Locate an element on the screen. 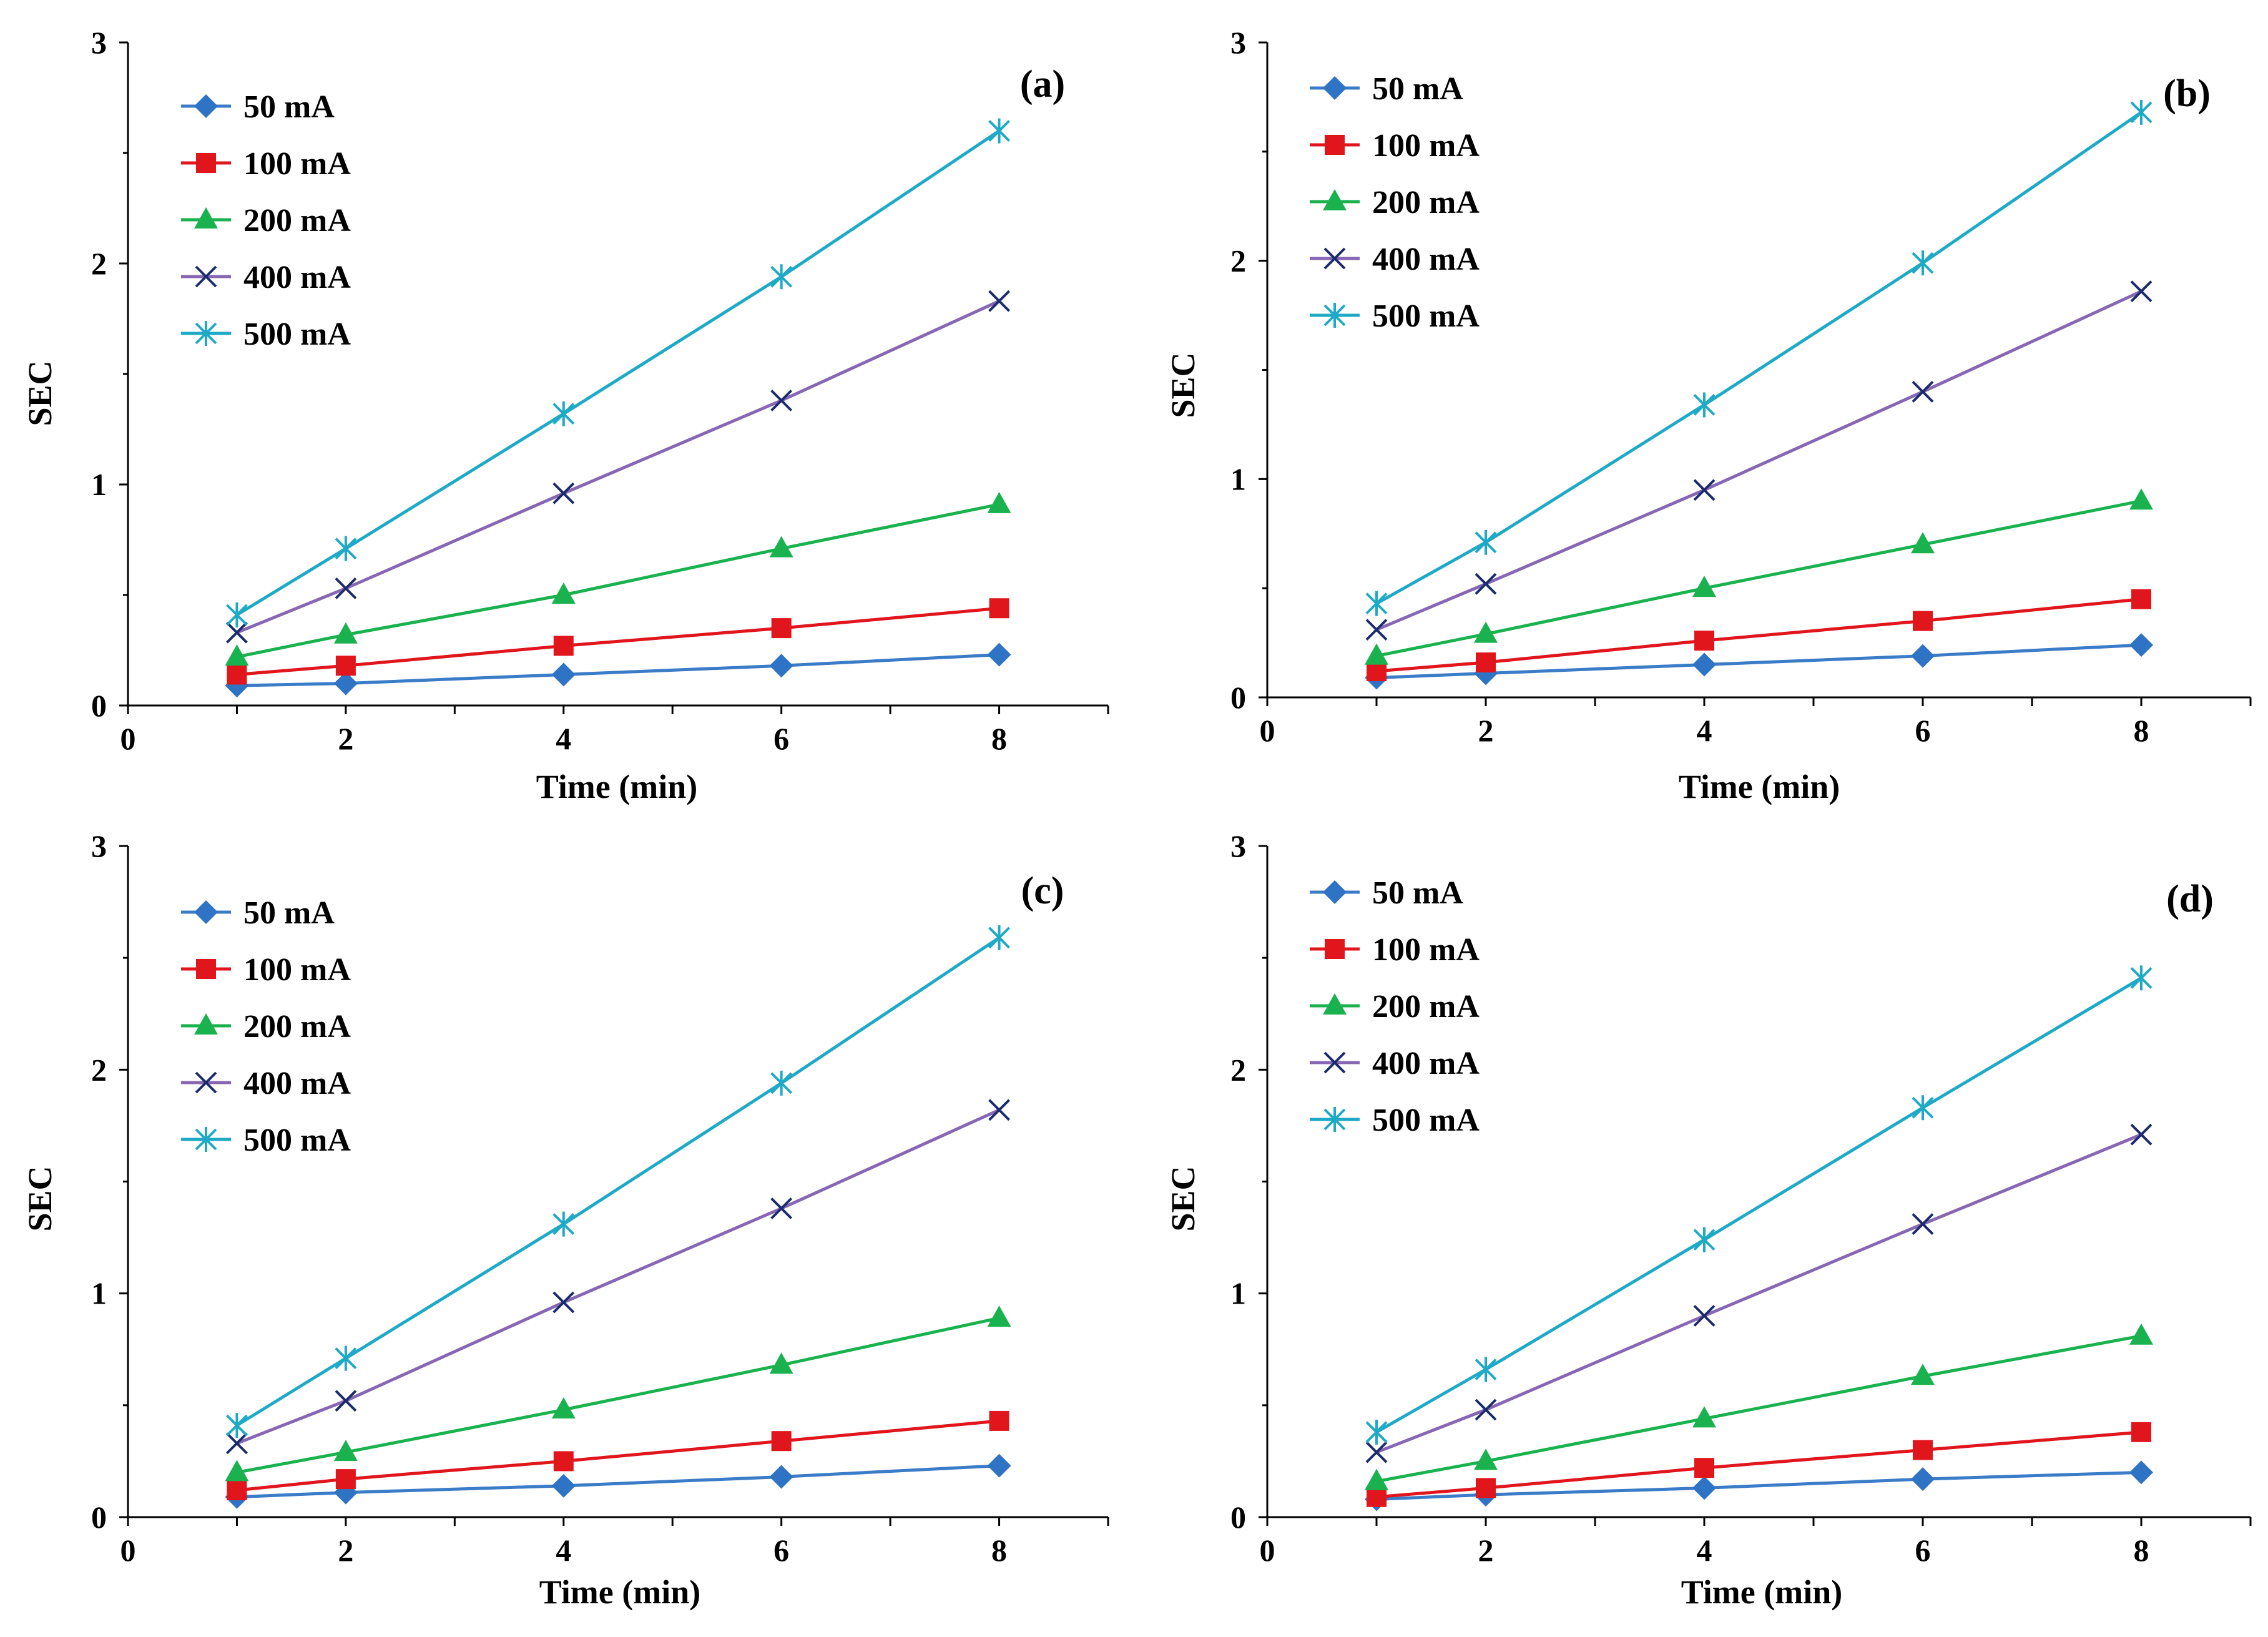 The image size is (2268, 1637). panel-label: (b) is located at coordinates (2187, 94).